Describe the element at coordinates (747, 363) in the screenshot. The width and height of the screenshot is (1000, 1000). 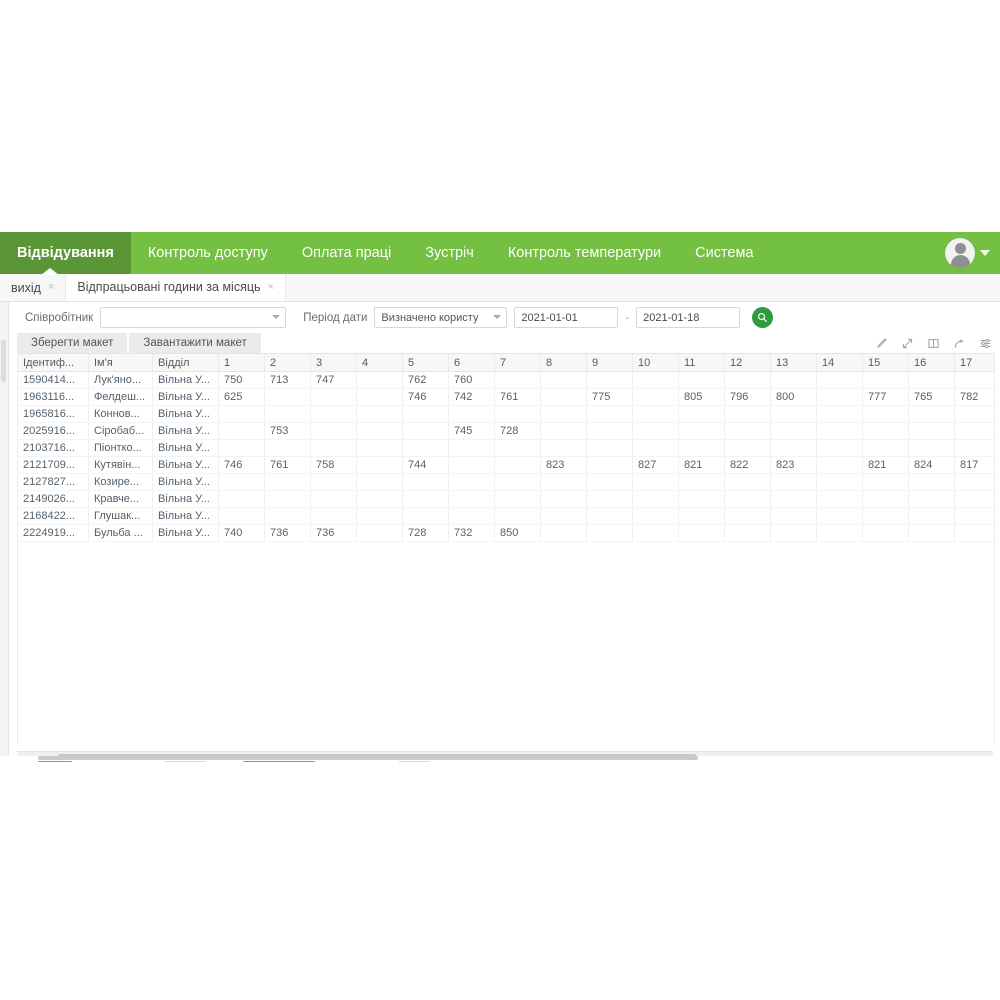
I see `column-header-d12: 12` at that location.